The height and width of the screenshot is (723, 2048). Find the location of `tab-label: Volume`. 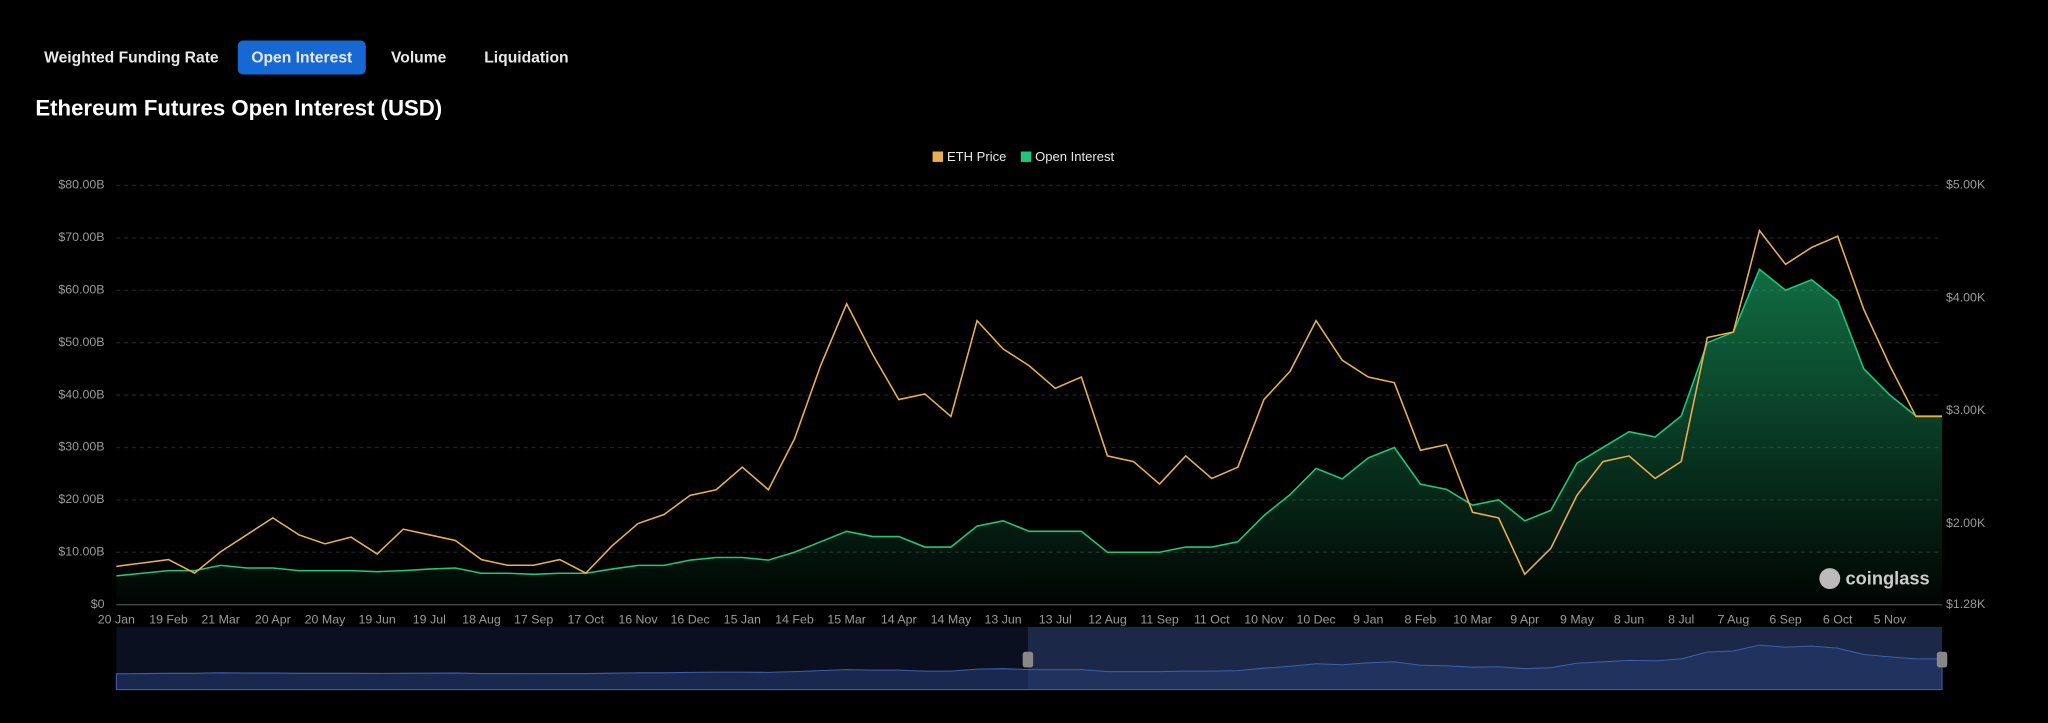

tab-label: Volume is located at coordinates (419, 57).